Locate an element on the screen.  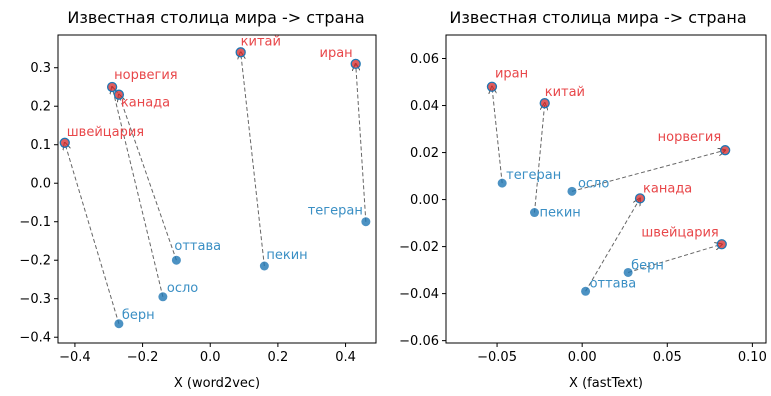
y-tick-label: −0.06 is located at coordinates (419, 341).